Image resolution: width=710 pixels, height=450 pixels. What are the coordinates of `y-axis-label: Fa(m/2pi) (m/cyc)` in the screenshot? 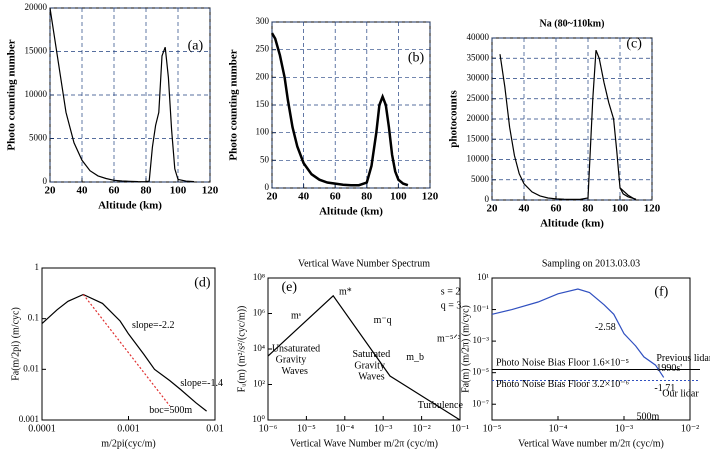 It's located at (15, 344).